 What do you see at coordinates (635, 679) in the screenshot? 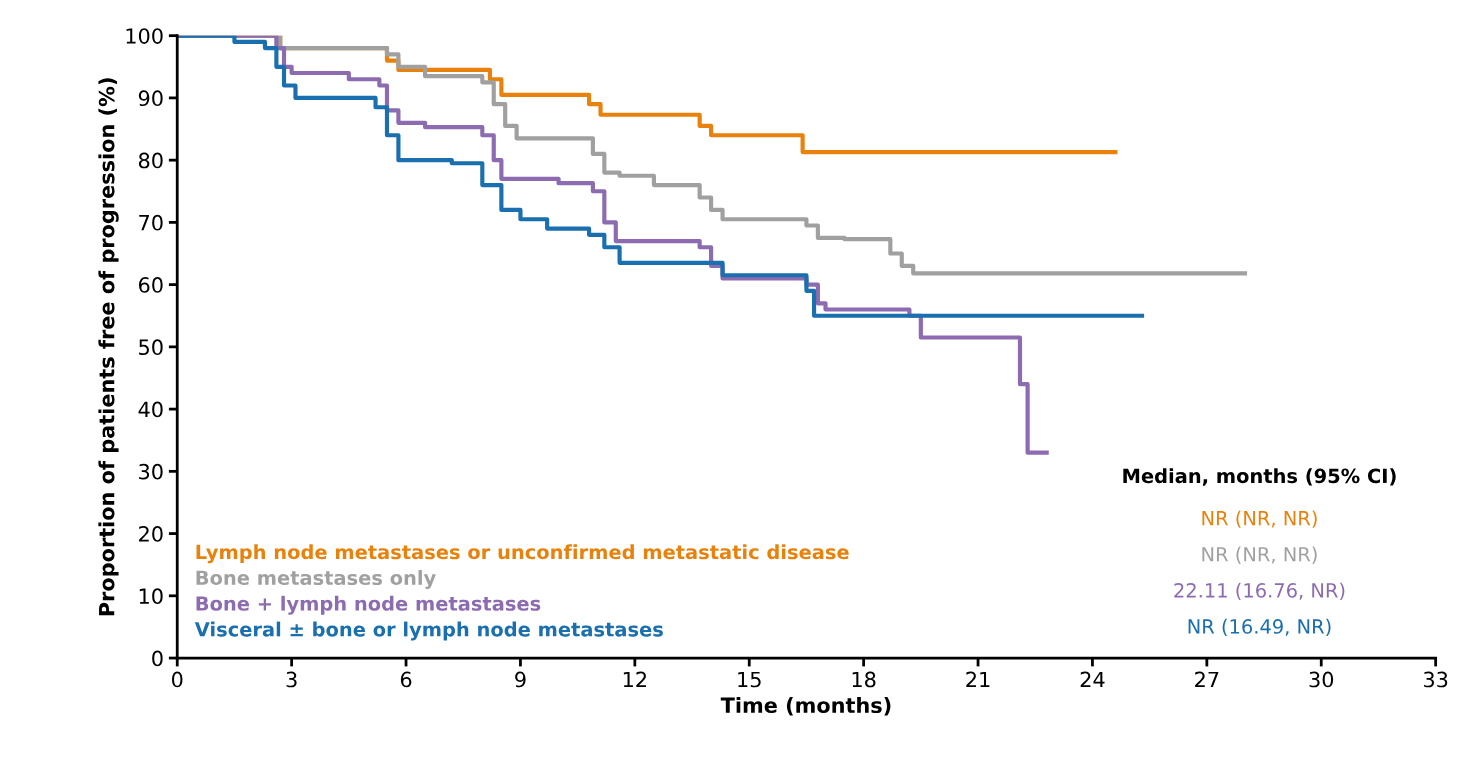
I see `x-tick-label: 12` at bounding box center [635, 679].